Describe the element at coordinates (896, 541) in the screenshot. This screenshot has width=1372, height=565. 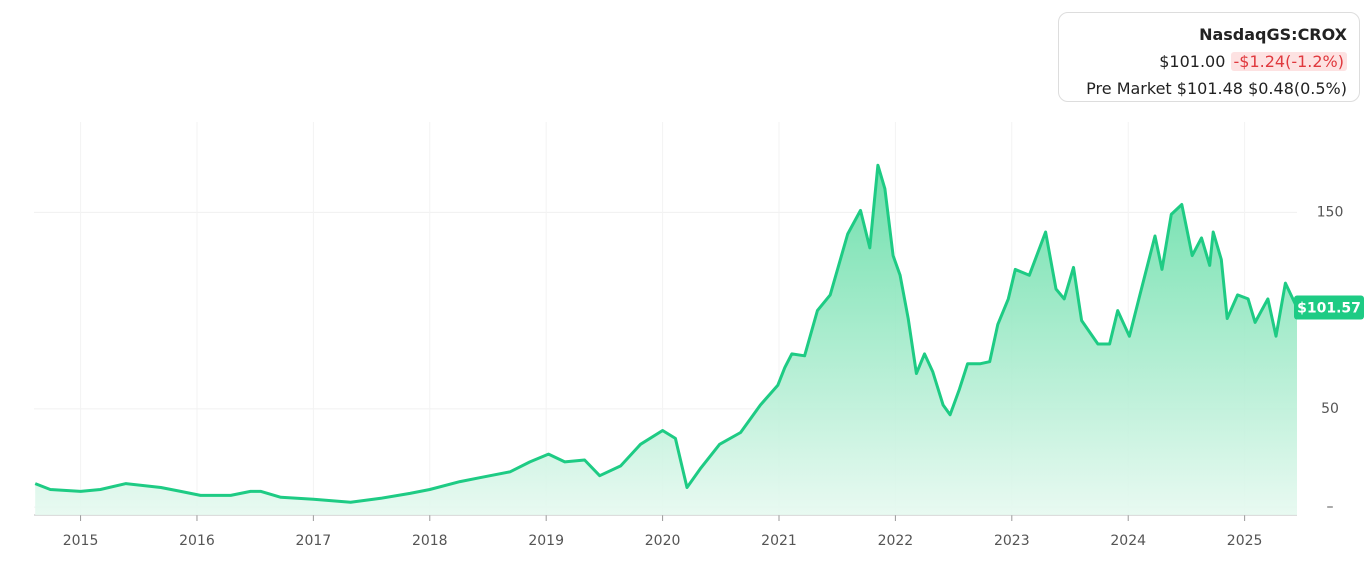
I see `x-tick-label: 2022` at that location.